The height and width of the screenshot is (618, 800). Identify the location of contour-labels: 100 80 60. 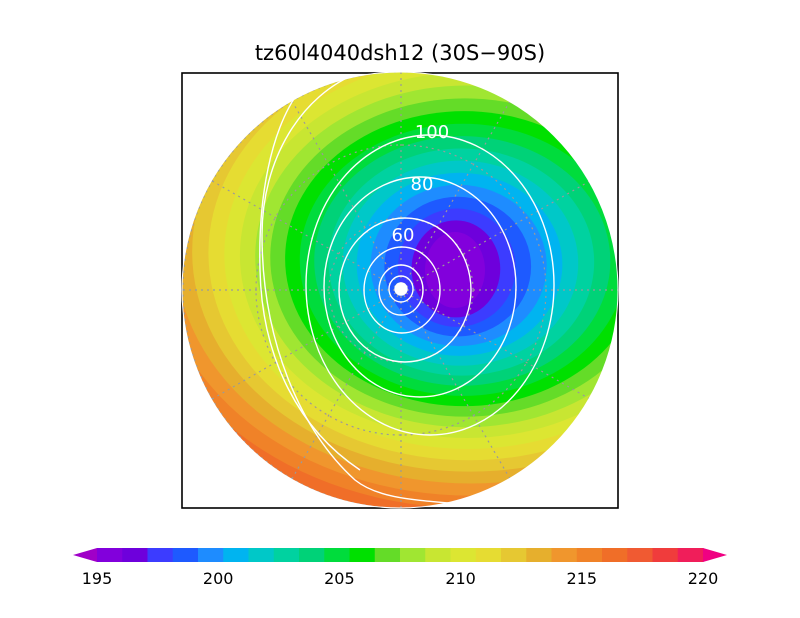
(421, 184).